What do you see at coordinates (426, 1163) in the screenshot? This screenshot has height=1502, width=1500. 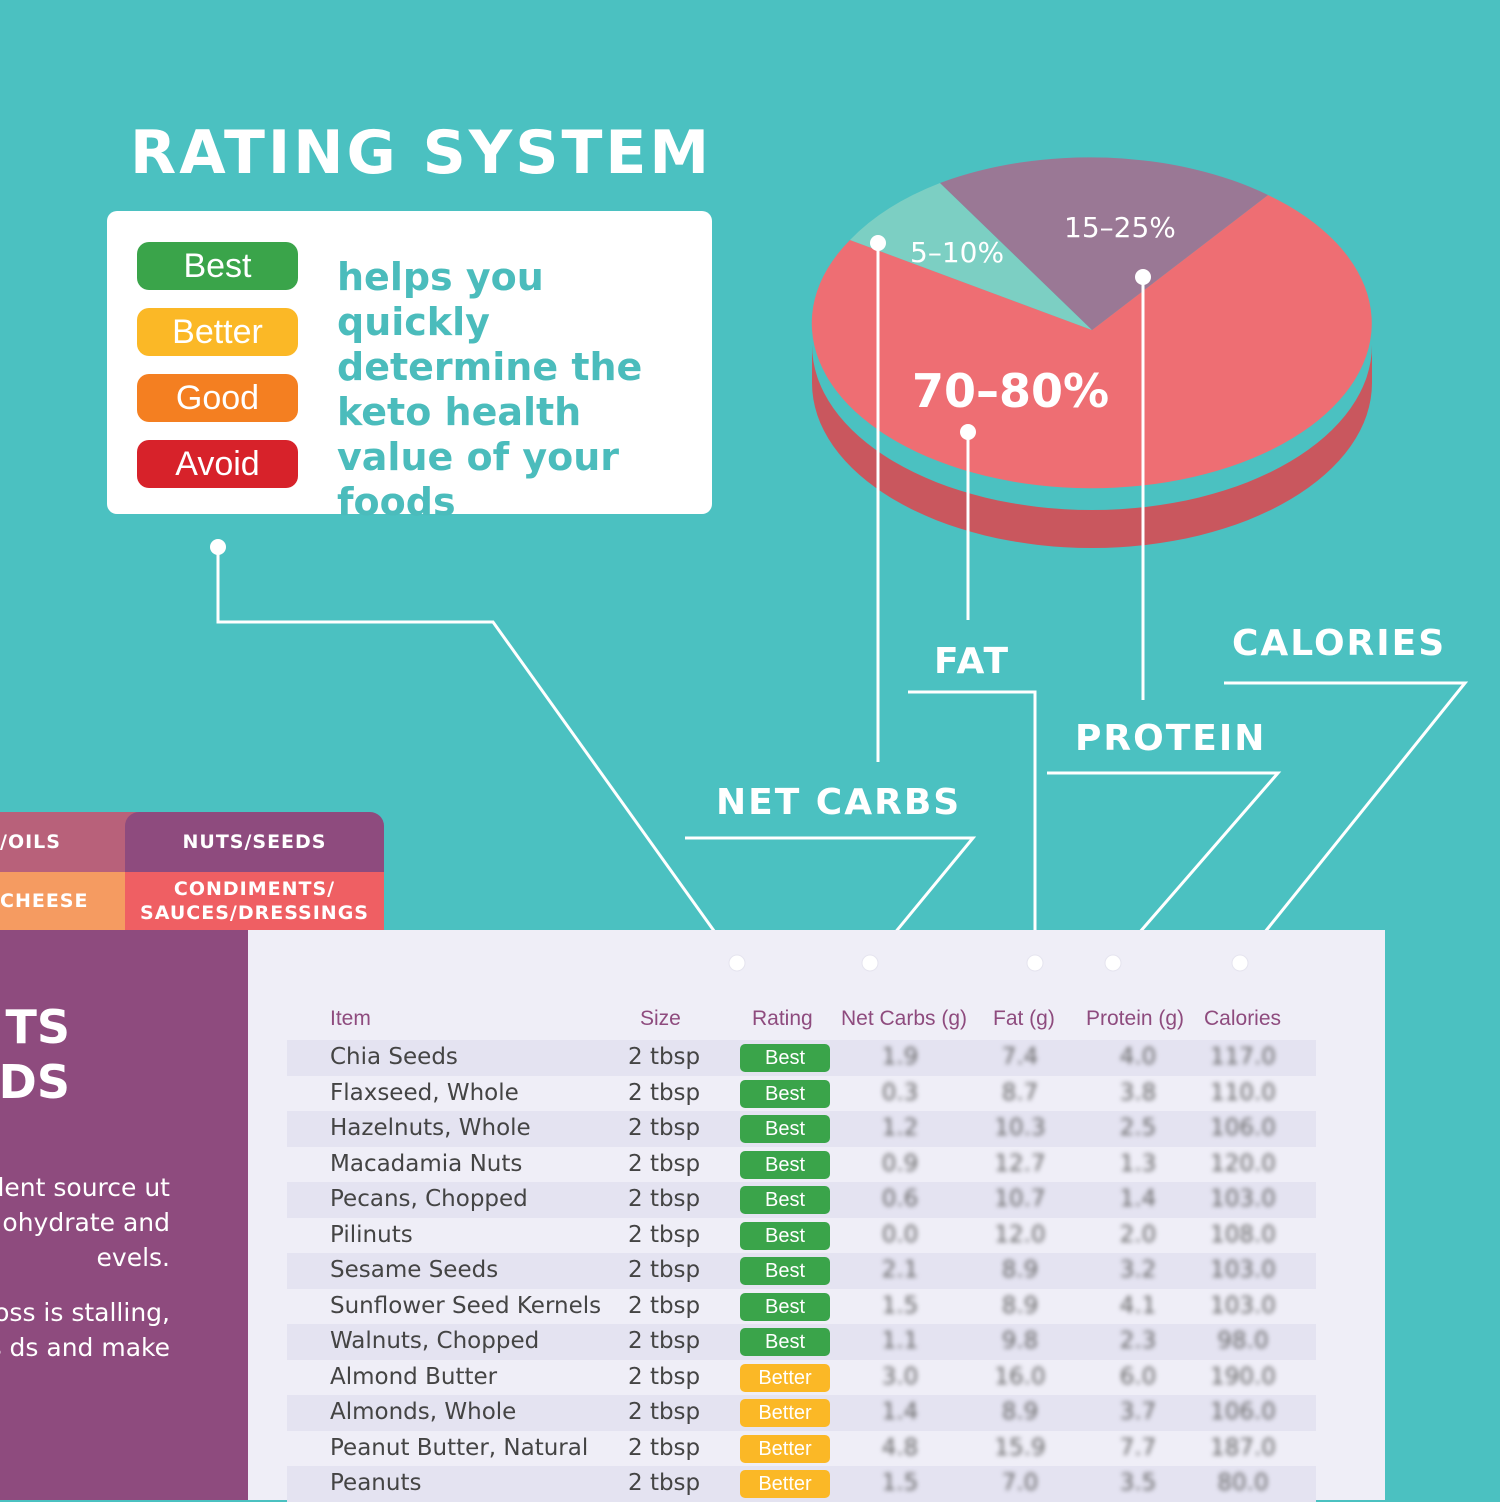 I see `item-name: Macadamia Nuts` at bounding box center [426, 1163].